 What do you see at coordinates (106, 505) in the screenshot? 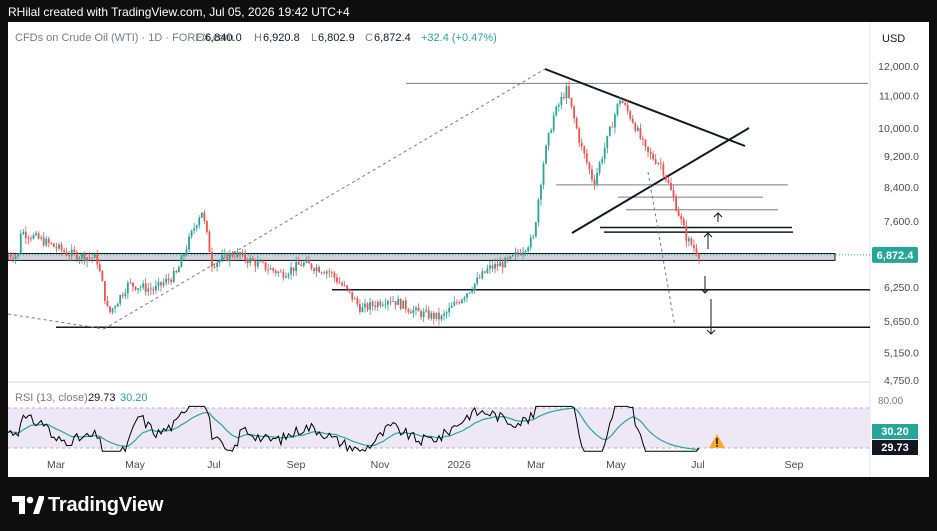
I see `tradingview-brand: TradingView` at bounding box center [106, 505].